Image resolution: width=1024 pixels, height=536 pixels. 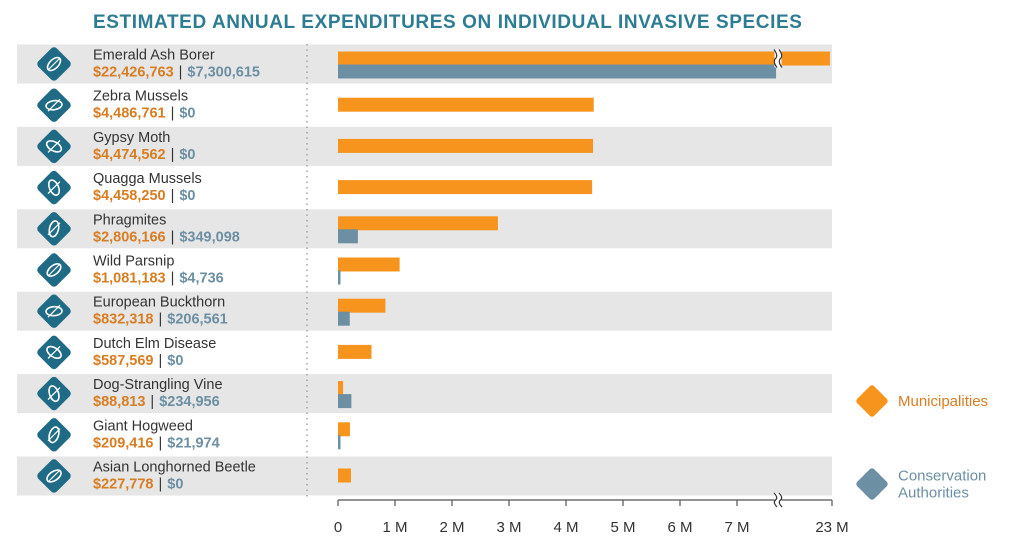 What do you see at coordinates (209, 237) in the screenshot?
I see `value-conservation: $349,098` at bounding box center [209, 237].